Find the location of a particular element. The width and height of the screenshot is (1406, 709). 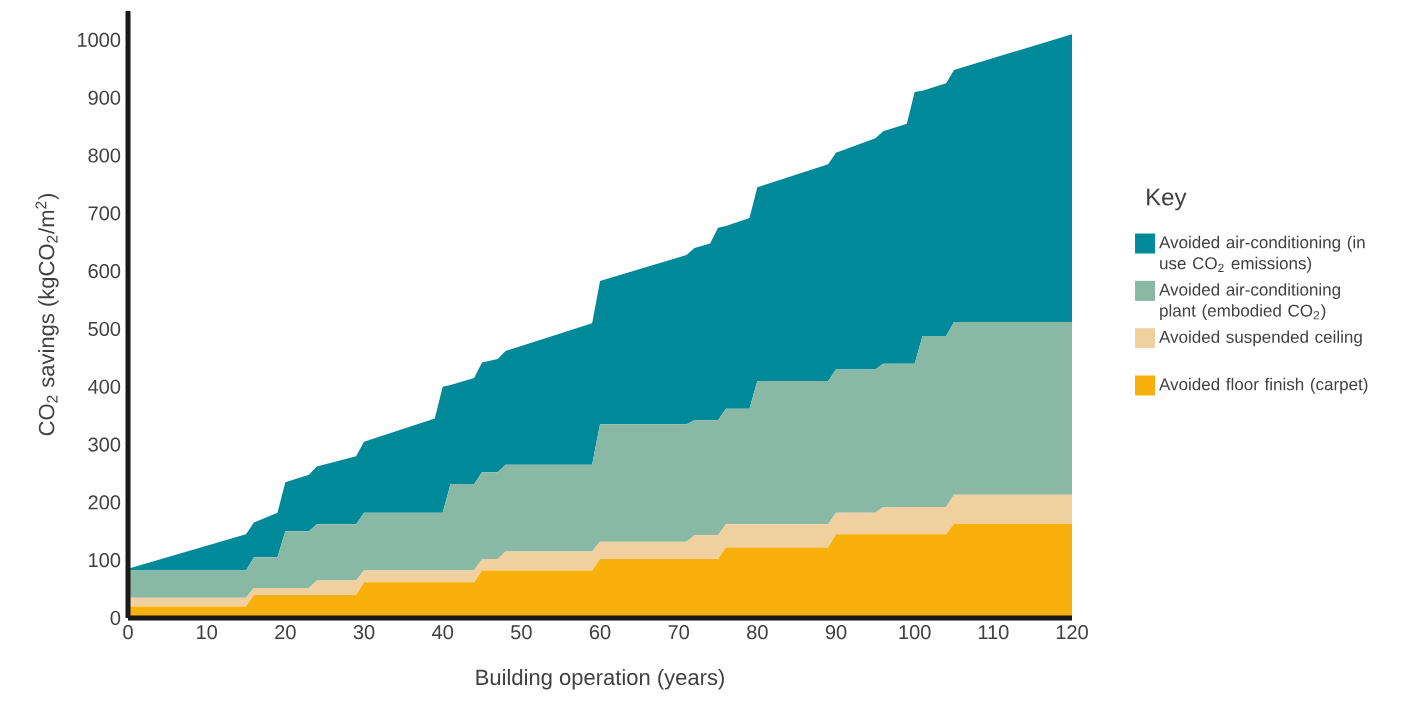

y-tick-label: 600 is located at coordinates (104, 271).